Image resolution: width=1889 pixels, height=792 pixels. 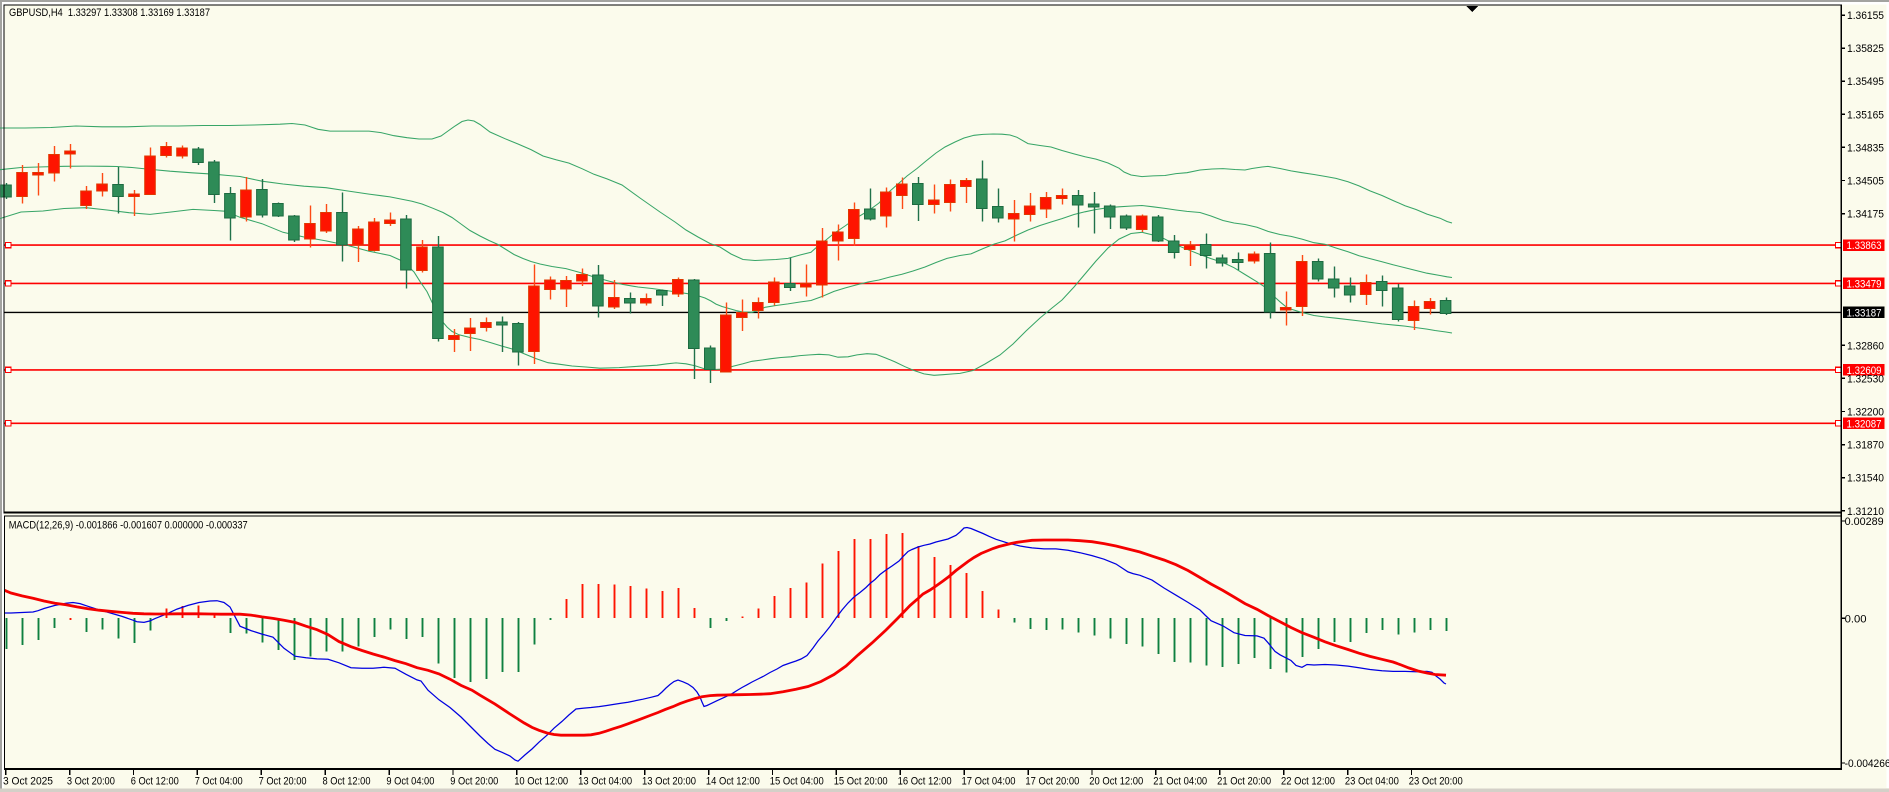 I want to click on svg-text: 0.00289, so click(x=1864, y=522).